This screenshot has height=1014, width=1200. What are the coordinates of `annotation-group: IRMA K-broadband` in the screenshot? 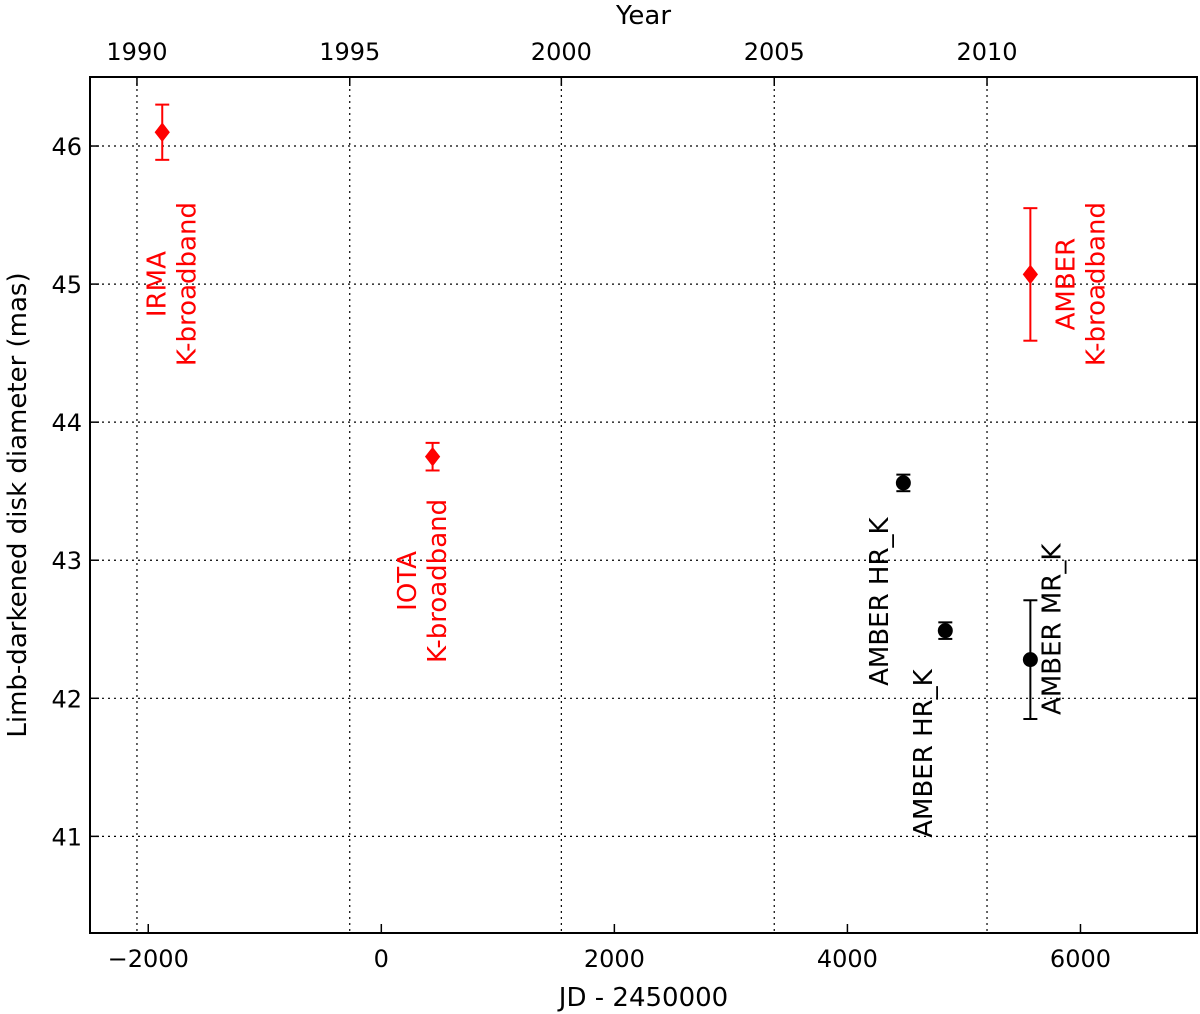 It's located at (173, 284).